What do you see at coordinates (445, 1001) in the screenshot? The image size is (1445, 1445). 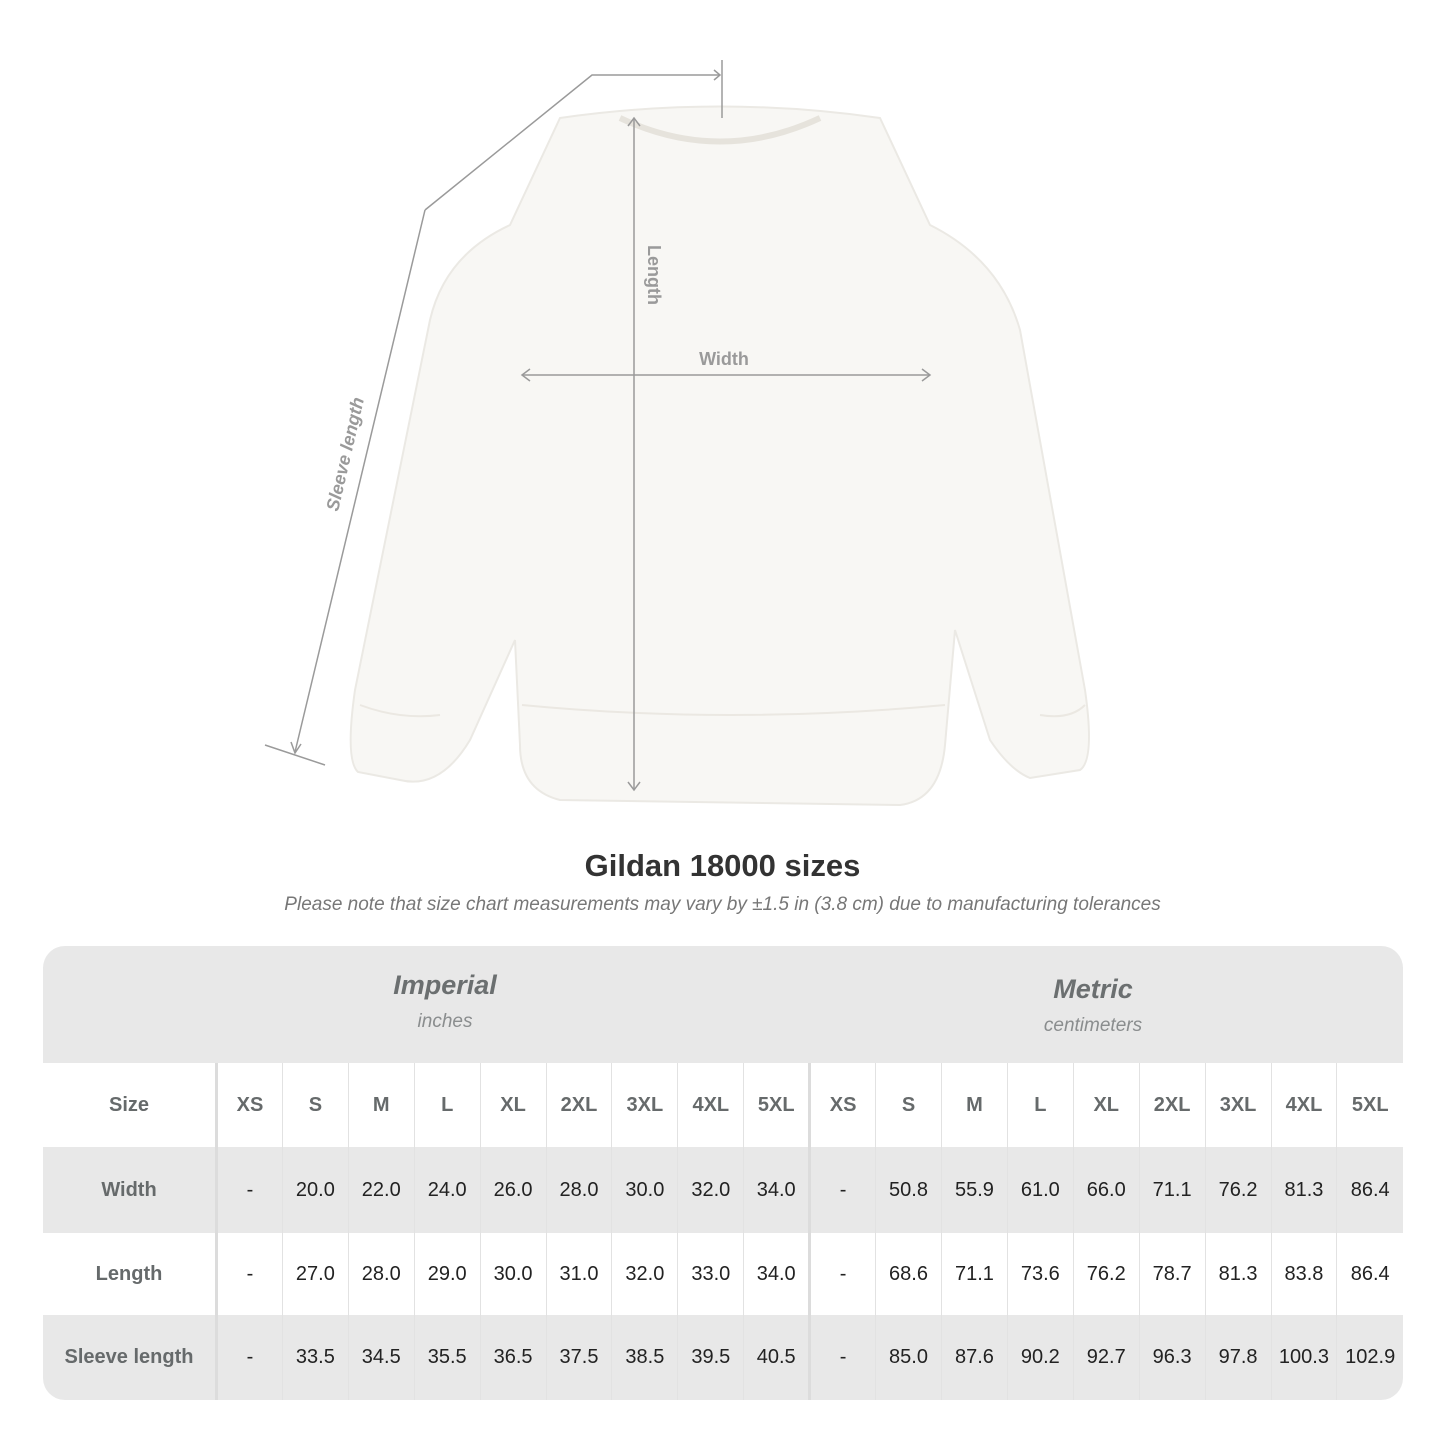 I see `imperial-header: Imperial inches` at bounding box center [445, 1001].